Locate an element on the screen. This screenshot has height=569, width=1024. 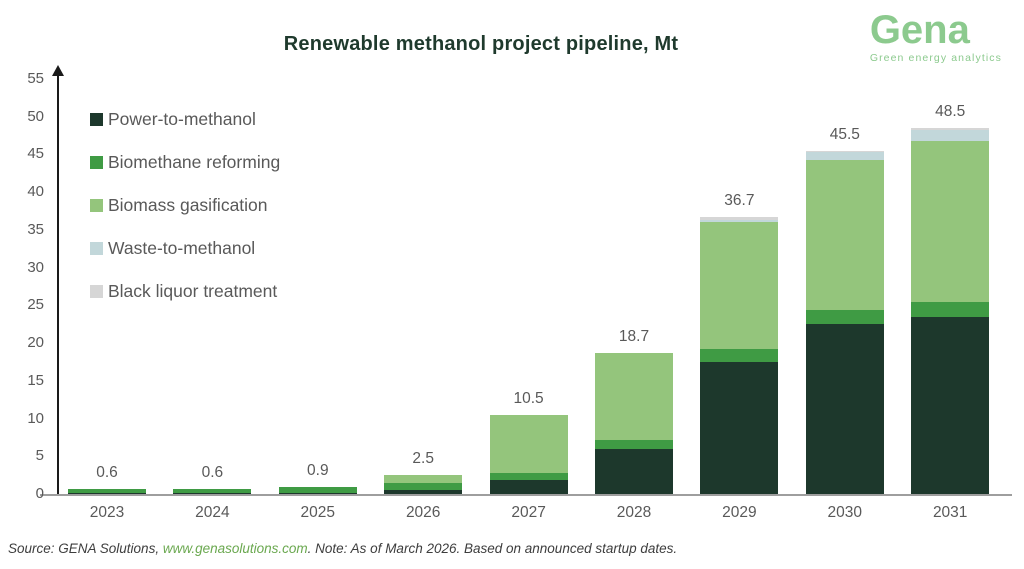
logo-tagline: Green energy analytics is located at coordinates (935, 58).